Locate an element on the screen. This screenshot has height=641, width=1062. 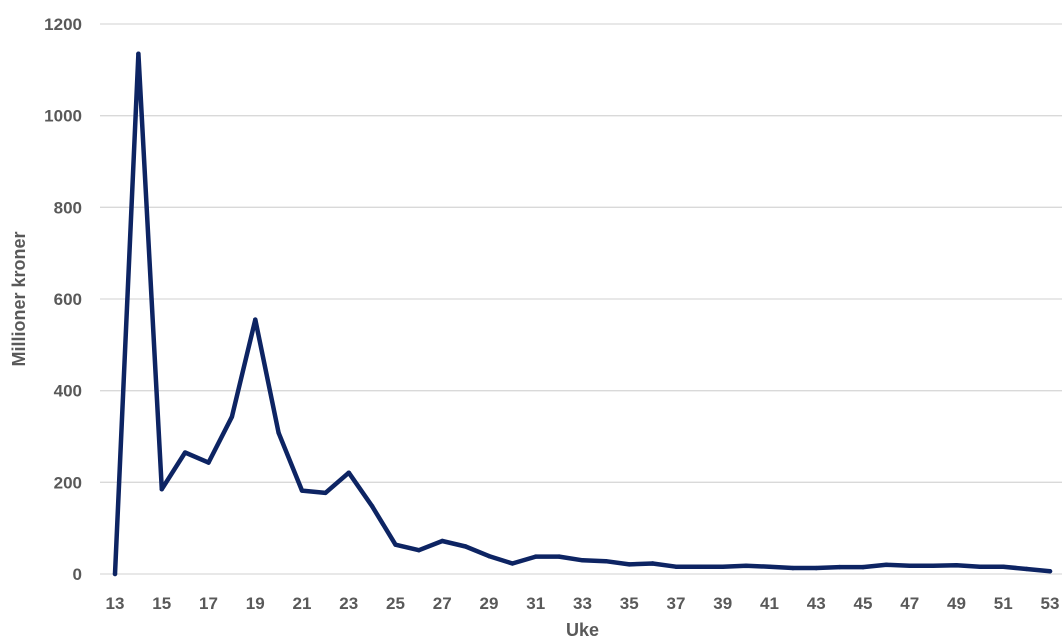
x-axis-title: Uke is located at coordinates (582, 630).